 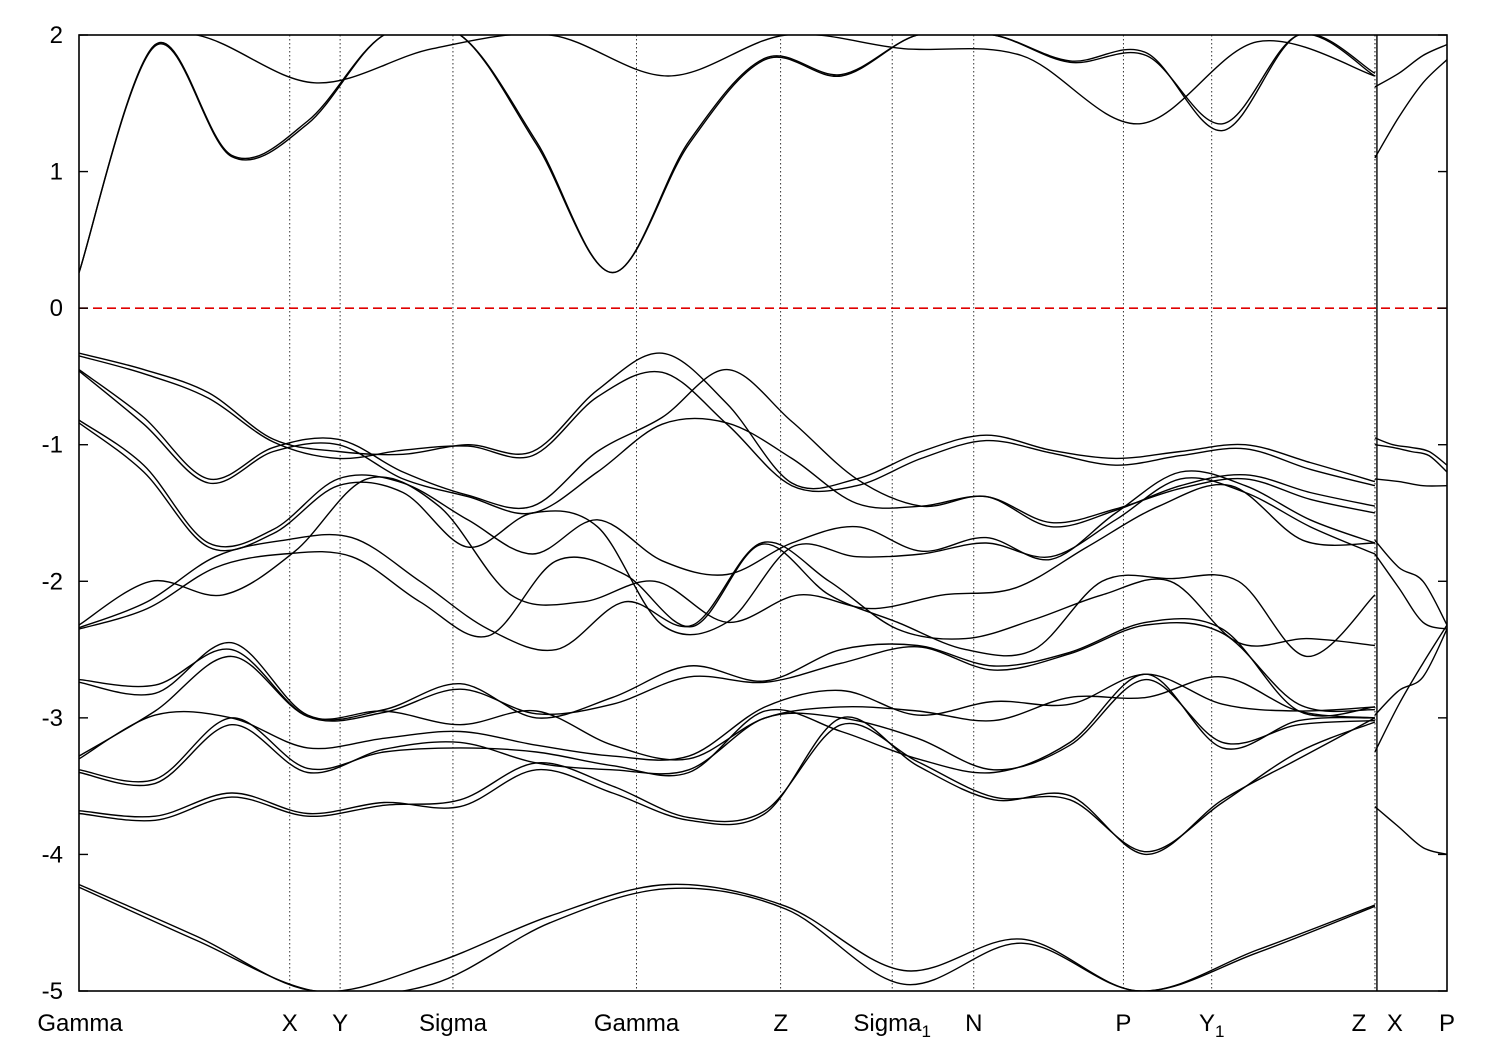 What do you see at coordinates (52, 718) in the screenshot?
I see `y-tick-label: -3` at bounding box center [52, 718].